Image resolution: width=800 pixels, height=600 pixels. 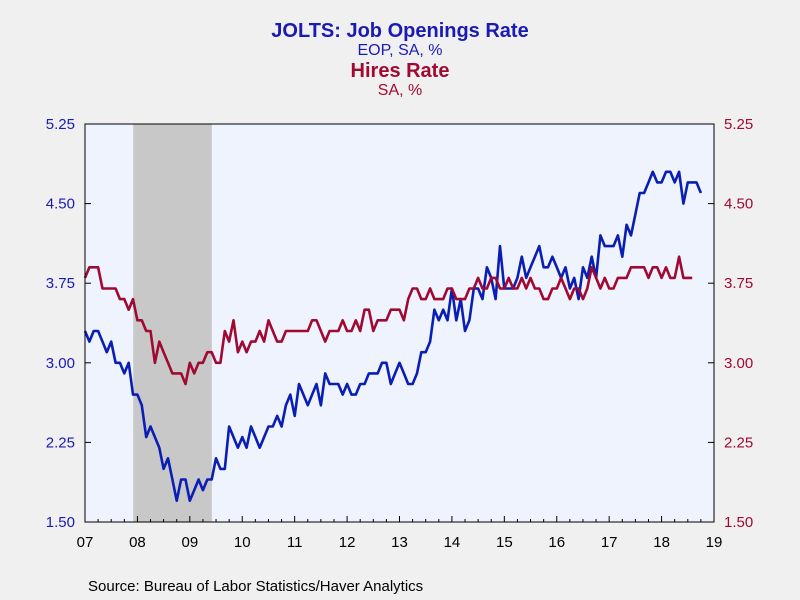 What do you see at coordinates (738, 442) in the screenshot?
I see `y-tick-label-right: 2.25` at bounding box center [738, 442].